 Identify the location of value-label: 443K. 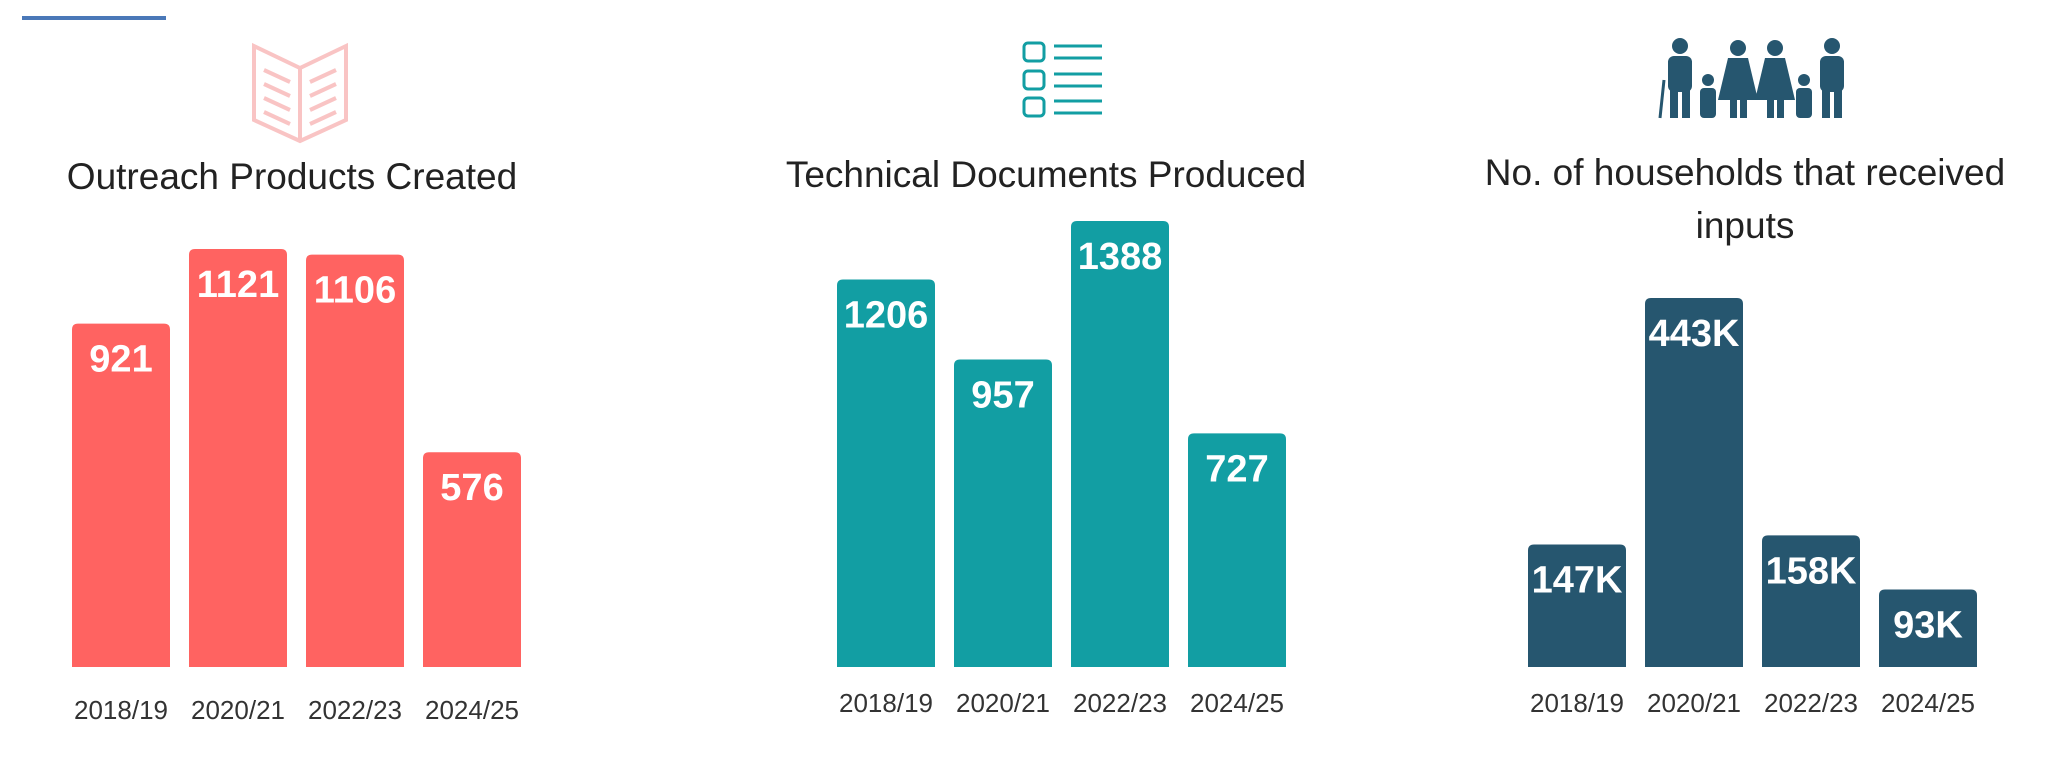
(1694, 334).